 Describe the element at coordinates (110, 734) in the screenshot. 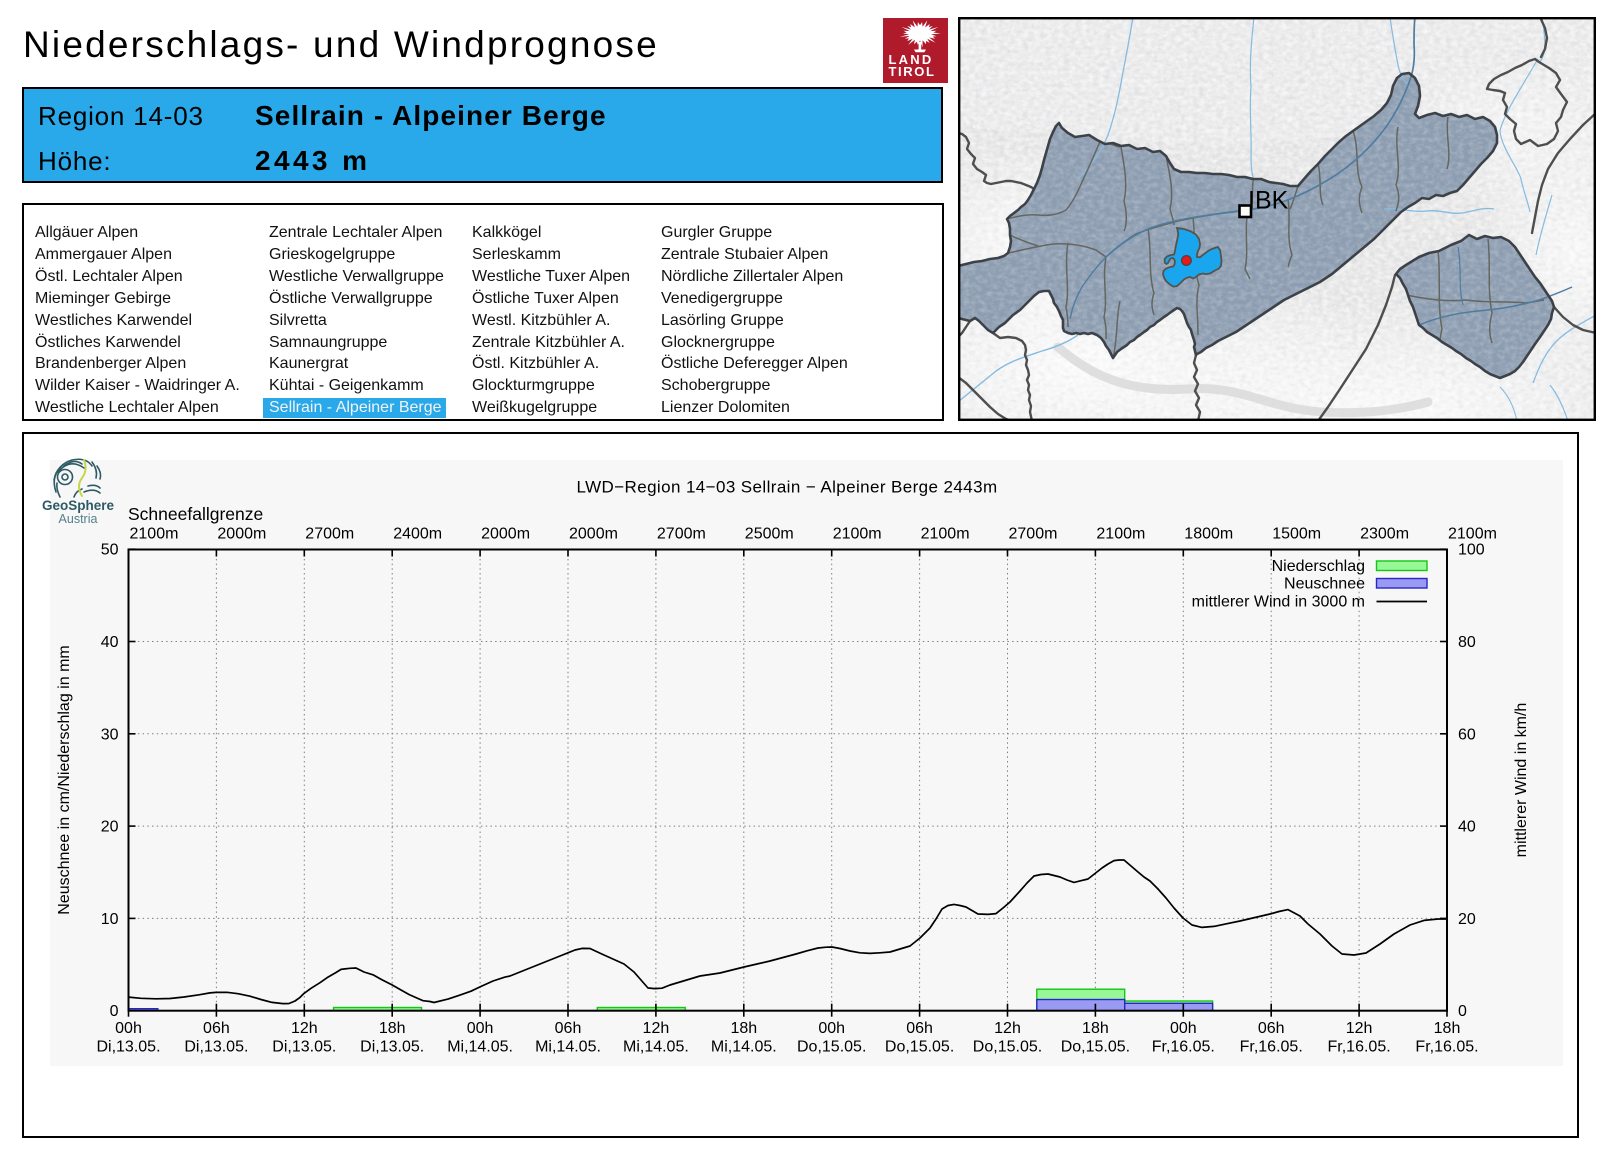

I see `svg-text: 30` at that location.